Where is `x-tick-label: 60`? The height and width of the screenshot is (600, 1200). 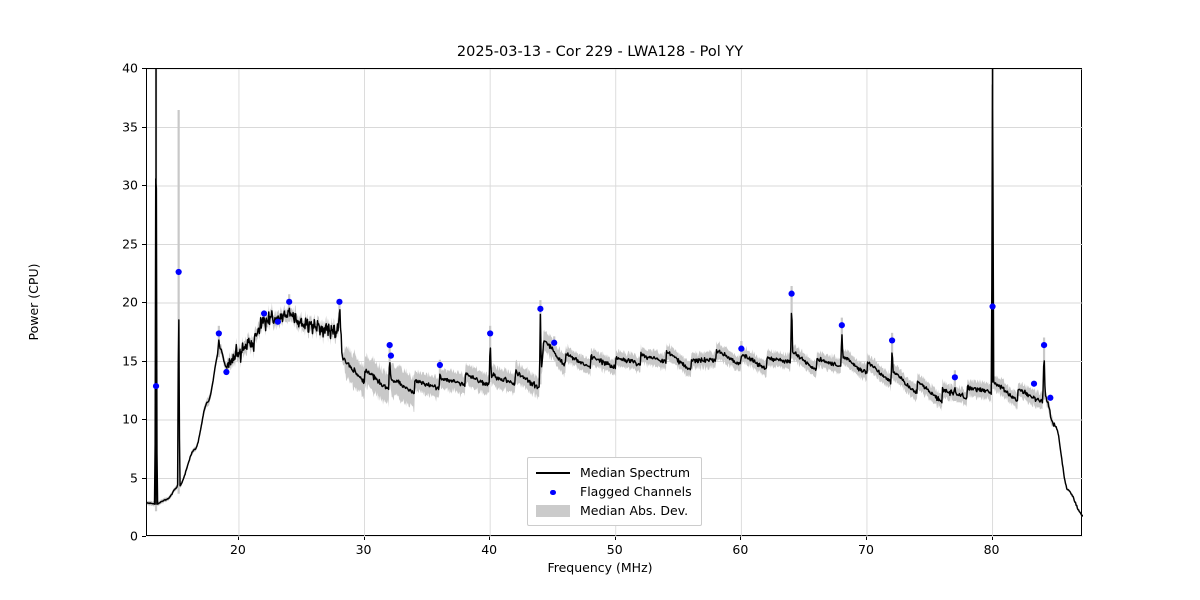 x-tick-label: 60 is located at coordinates (740, 549).